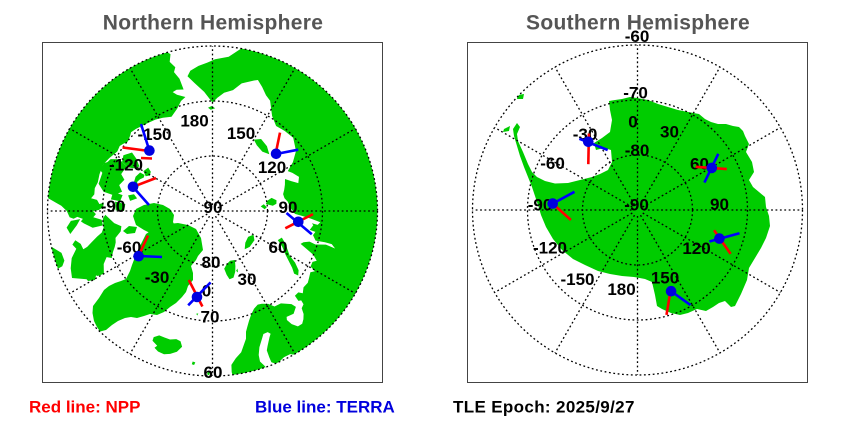 The image size is (850, 425). I want to click on svg-text: -30, so click(157, 277).